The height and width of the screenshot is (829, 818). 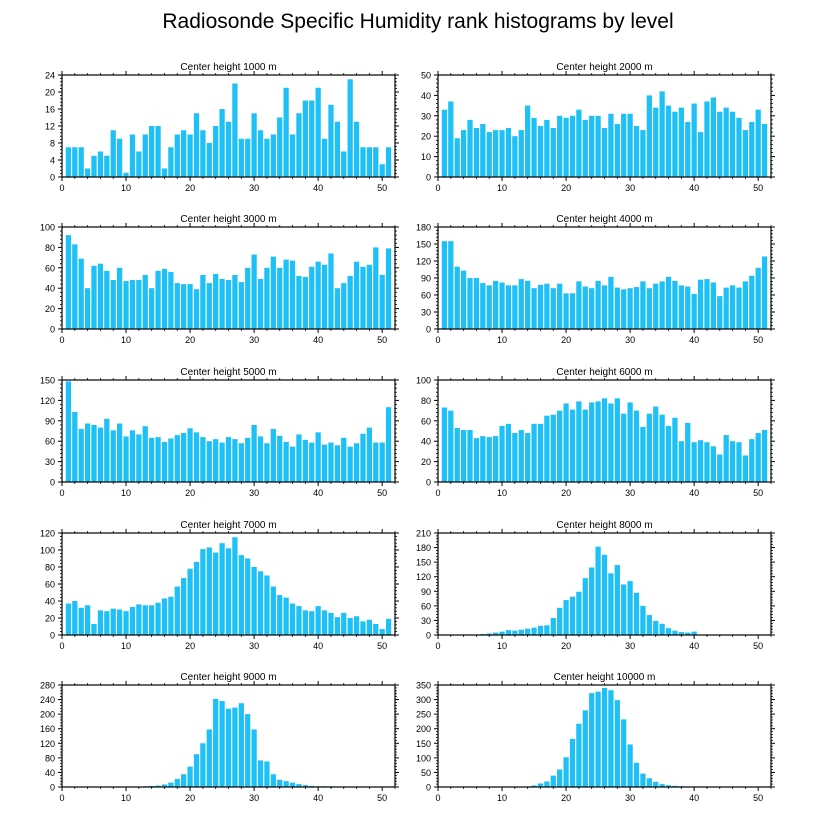 I want to click on y-tick-label: 40, so click(x=50, y=773).